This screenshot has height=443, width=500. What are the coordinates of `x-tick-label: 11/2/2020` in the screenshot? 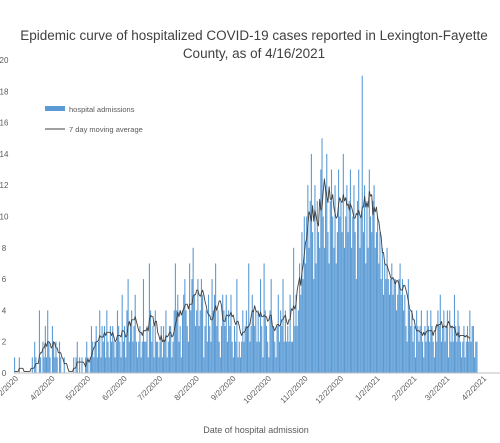 It's located at (294, 389).